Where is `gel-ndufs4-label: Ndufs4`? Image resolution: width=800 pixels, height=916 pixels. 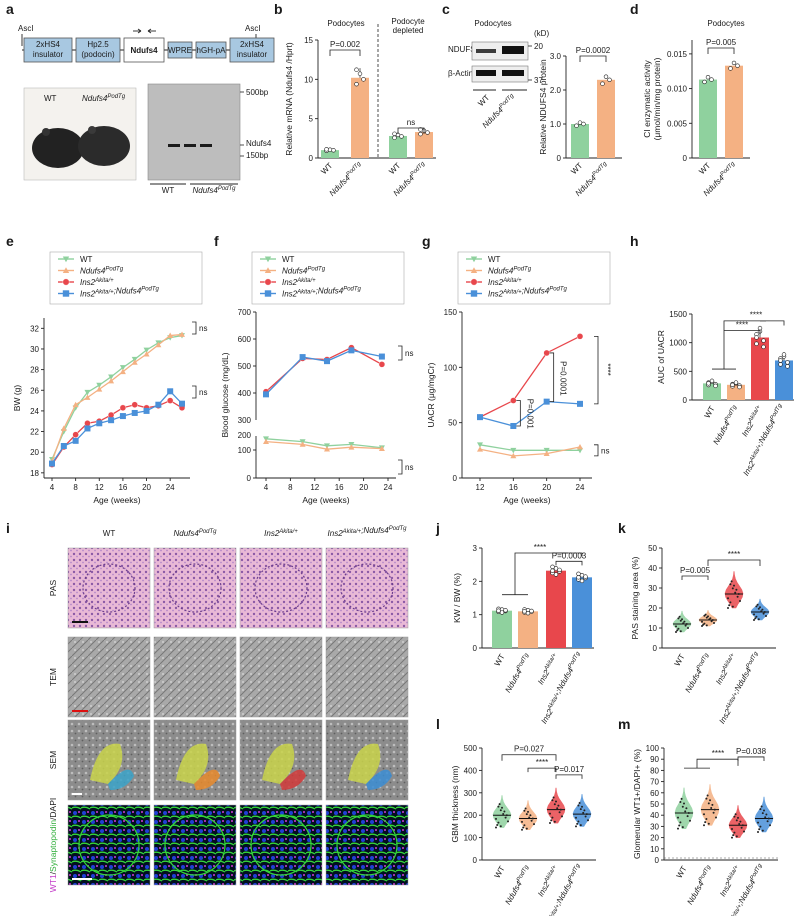
gel-ndufs4-label: Ndufs4 is located at coordinates (259, 143).